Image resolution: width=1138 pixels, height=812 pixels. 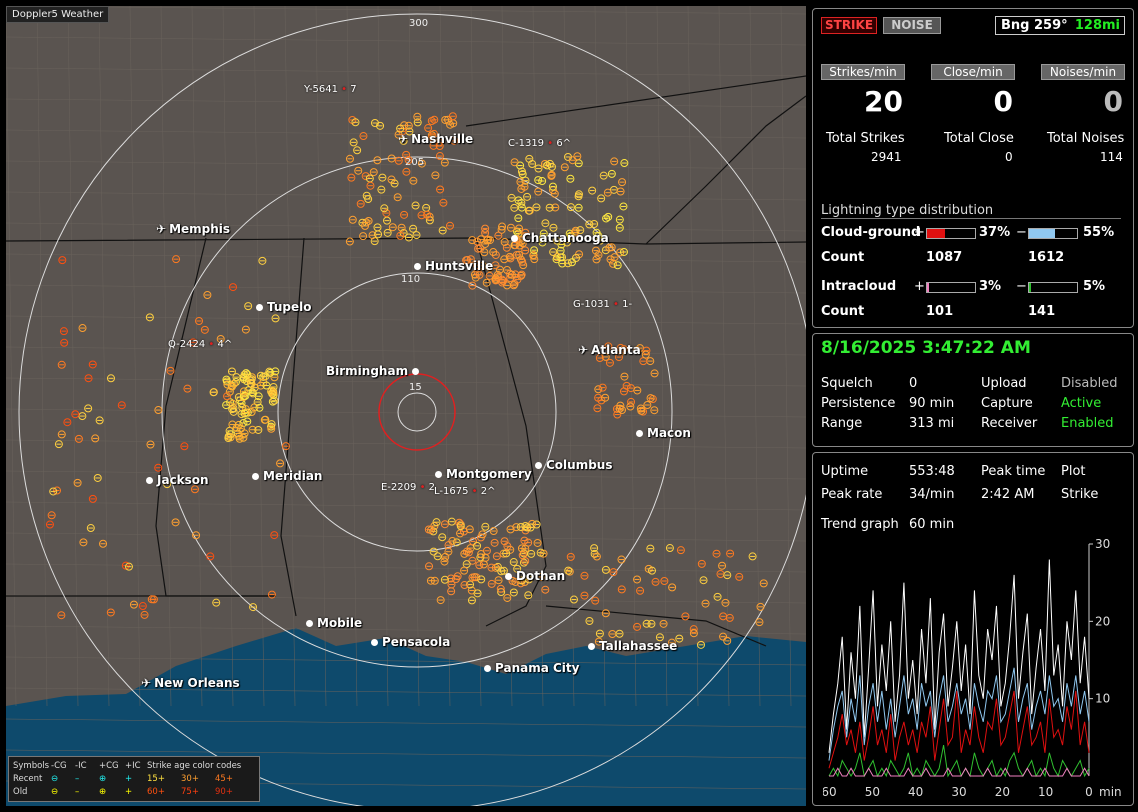 What do you see at coordinates (156, 778) in the screenshot?
I see `age-15: 15+` at bounding box center [156, 778].